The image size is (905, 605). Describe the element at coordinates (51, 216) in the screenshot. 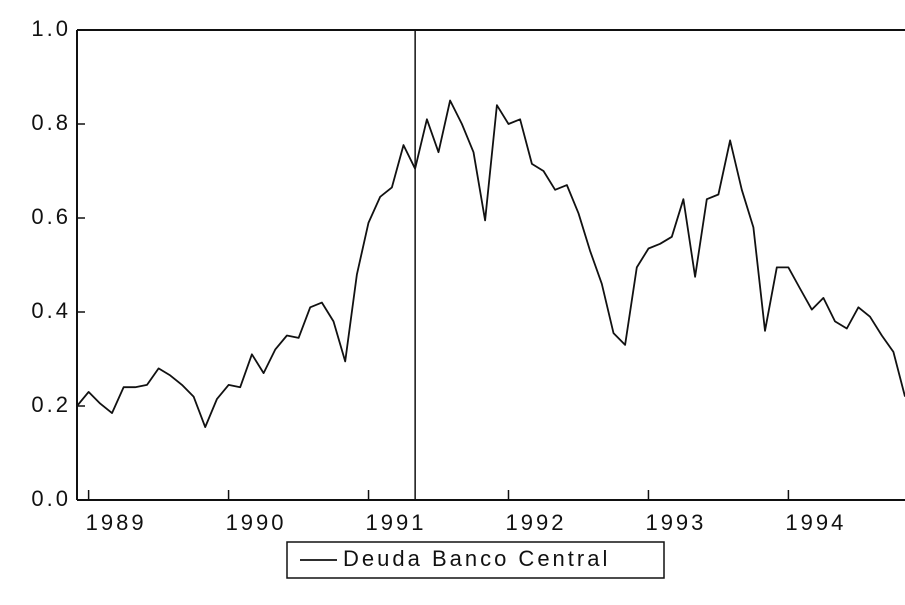

I see `y-tick-label: 0.6` at that location.